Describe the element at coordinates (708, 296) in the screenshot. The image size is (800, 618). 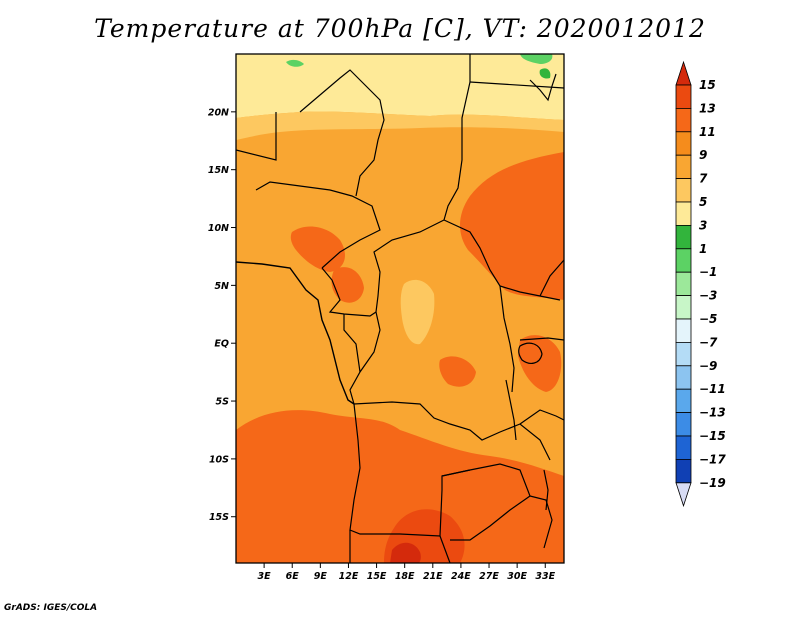
I see `colorbar-label: −3` at that location.